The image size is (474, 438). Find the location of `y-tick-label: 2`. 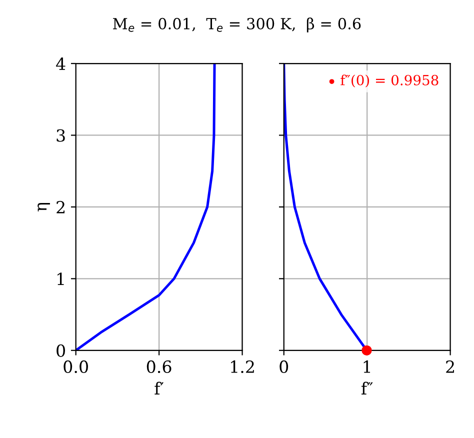

y-tick-label: 2 is located at coordinates (60, 207).